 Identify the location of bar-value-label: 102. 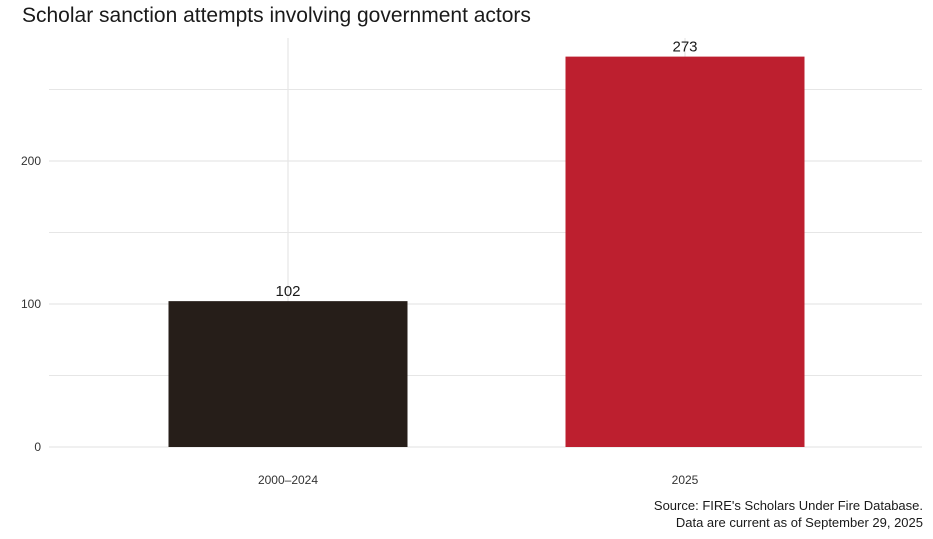
(287, 291).